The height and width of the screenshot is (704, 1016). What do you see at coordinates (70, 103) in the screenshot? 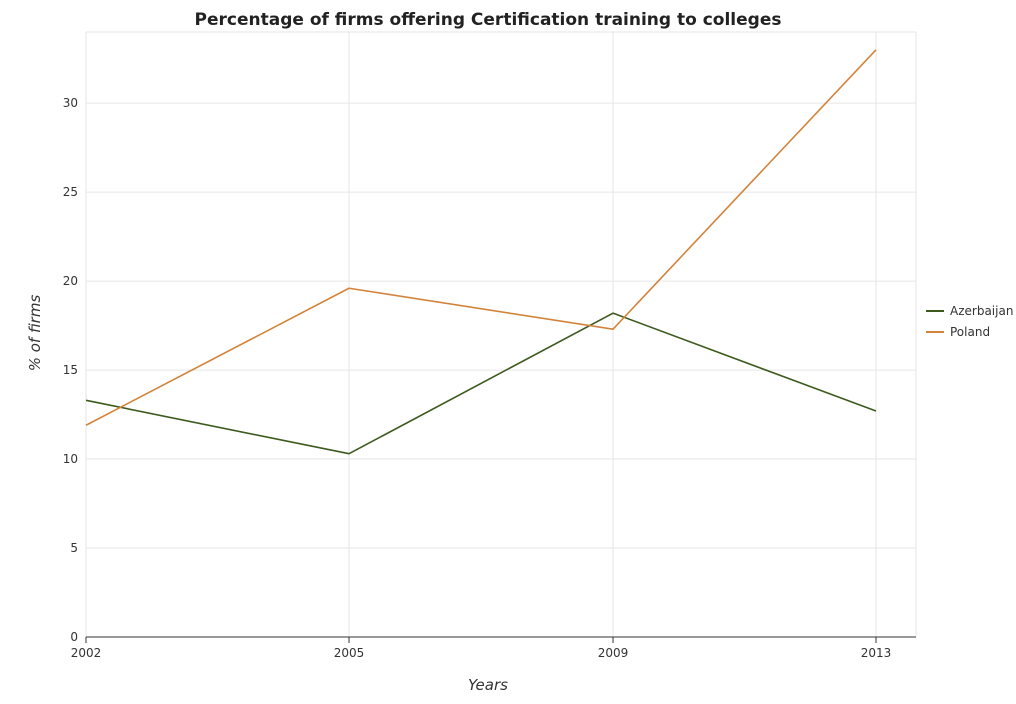
I see `y-tick-label: 30` at bounding box center [70, 103].